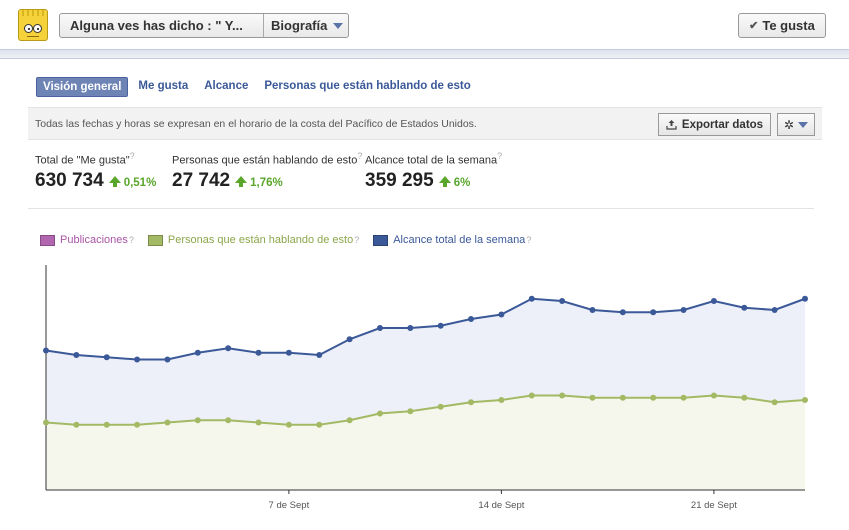 The image size is (849, 530). What do you see at coordinates (96, 171) in the screenshot?
I see `stat-total-likes: Total de "Me gusta"? 630 734 0,51%` at bounding box center [96, 171].